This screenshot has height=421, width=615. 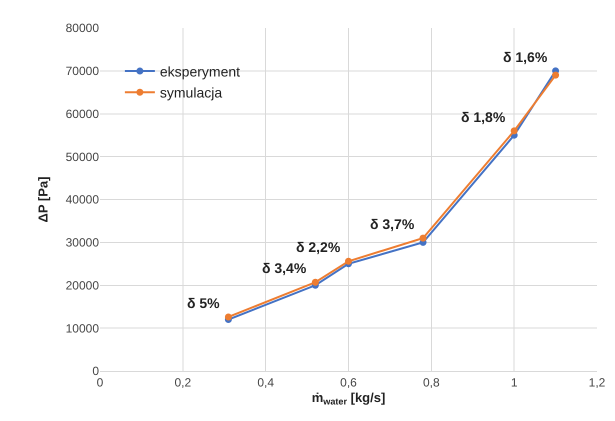 What do you see at coordinates (203, 303) in the screenshot?
I see `annotation: δ 5%` at bounding box center [203, 303].